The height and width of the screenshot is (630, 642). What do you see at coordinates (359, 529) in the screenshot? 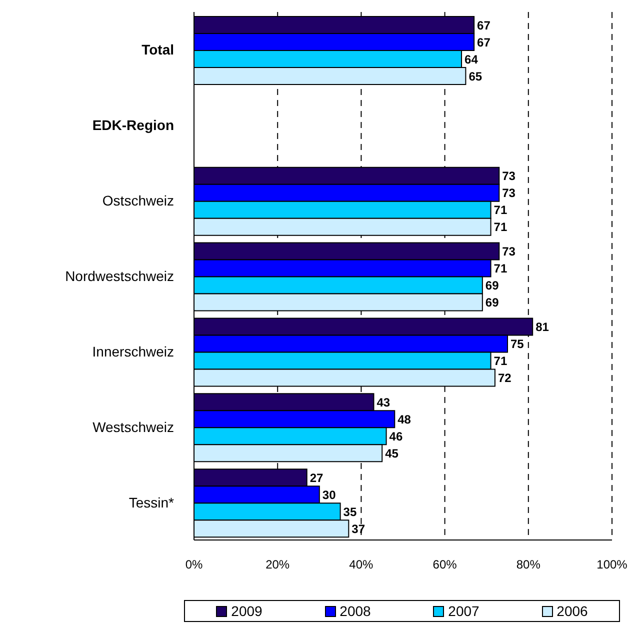
I see `data-label: 37` at bounding box center [359, 529].